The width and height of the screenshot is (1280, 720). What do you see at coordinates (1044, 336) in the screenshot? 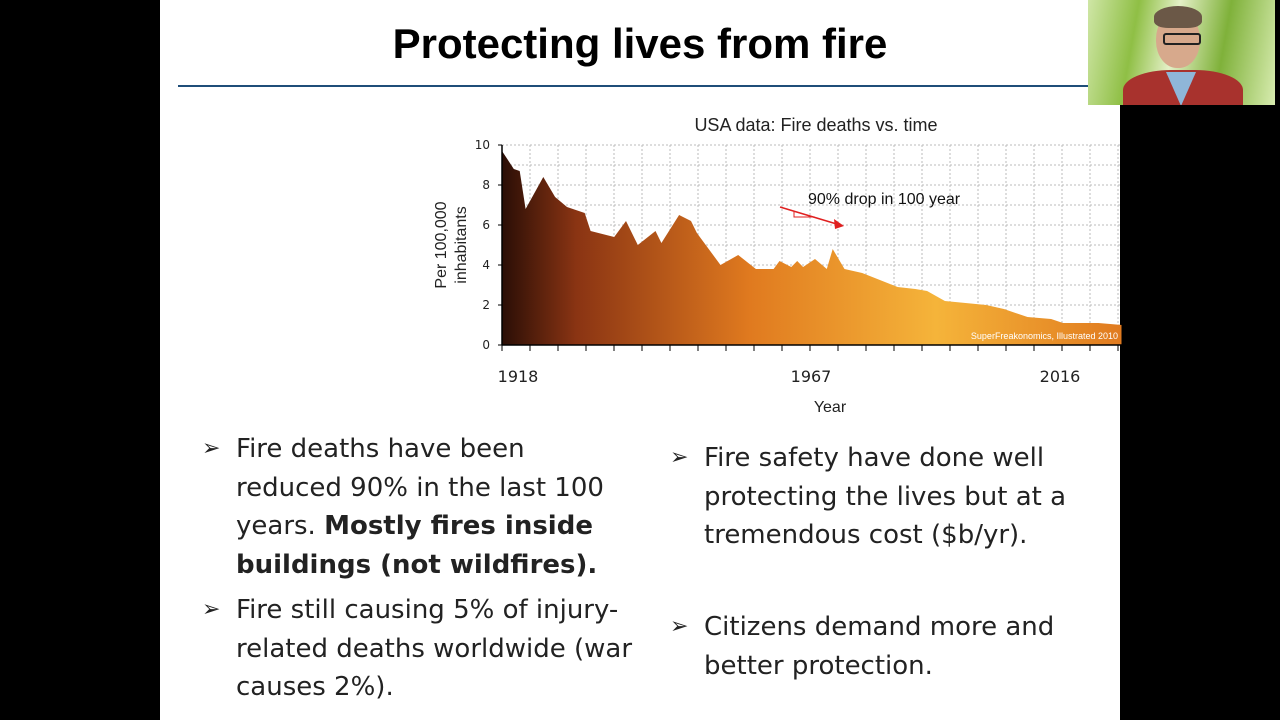
I see `chart-source: SuperFreakonomics, Illustrated 2010` at bounding box center [1044, 336].